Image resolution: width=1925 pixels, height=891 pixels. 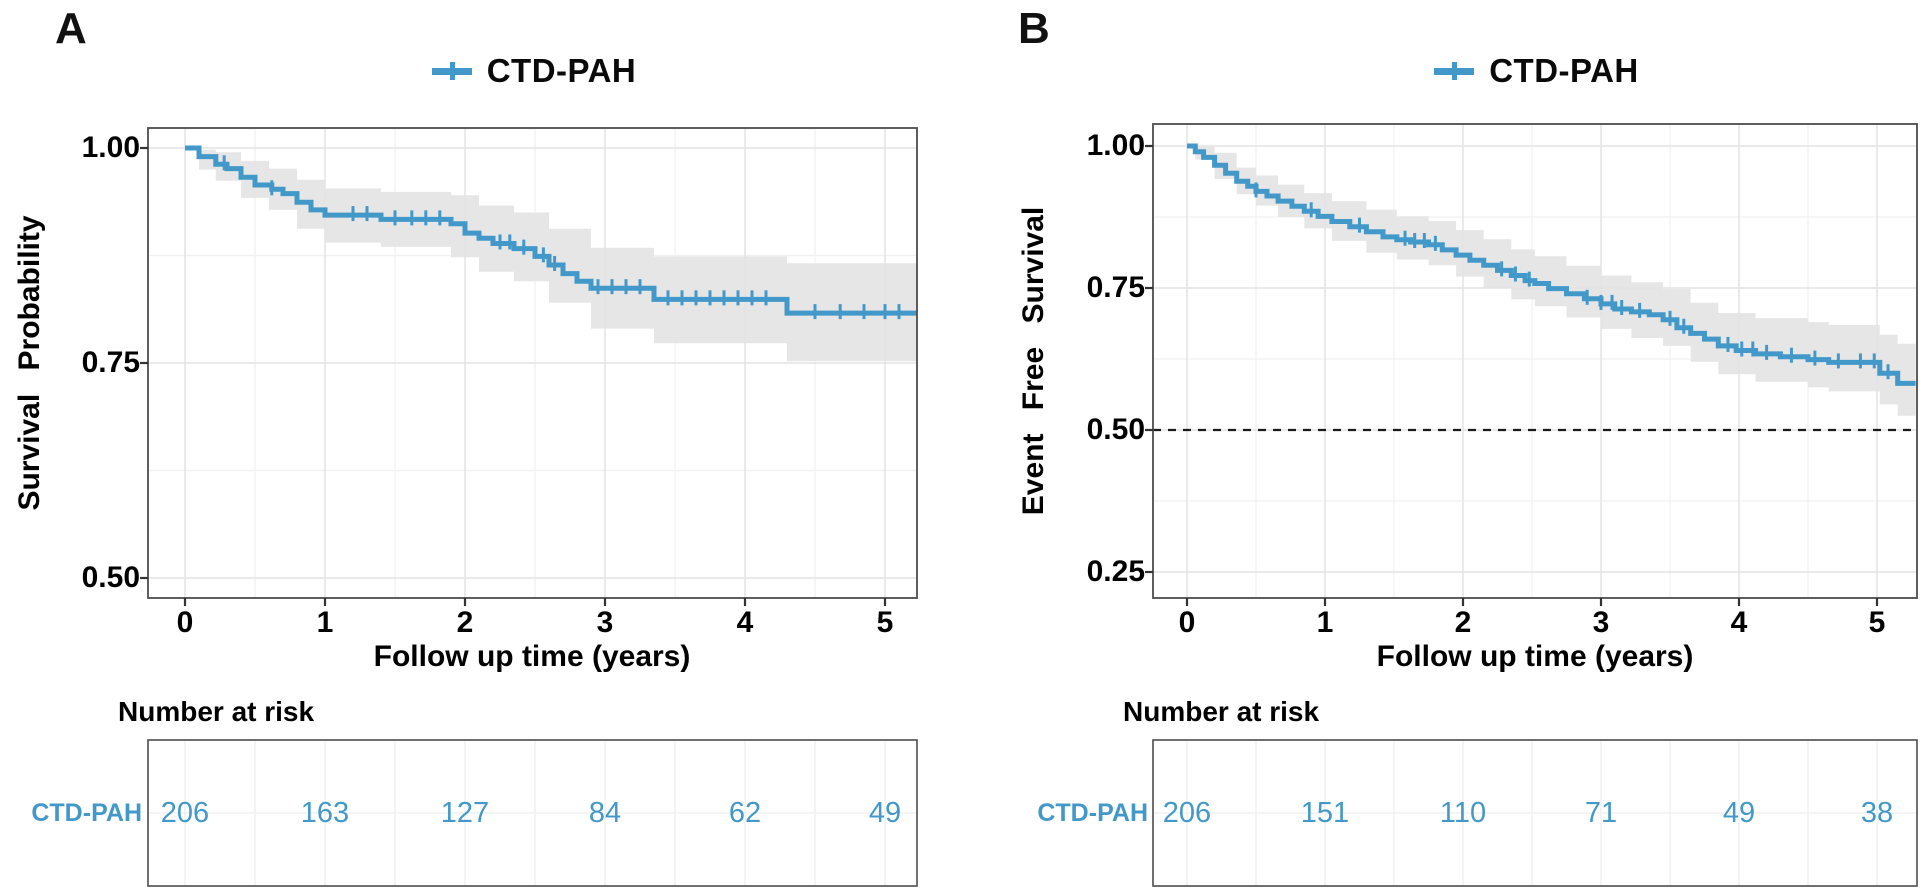 What do you see at coordinates (532, 656) in the screenshot?
I see `panel-a-x-axis-title: Follow up time (years)` at bounding box center [532, 656].